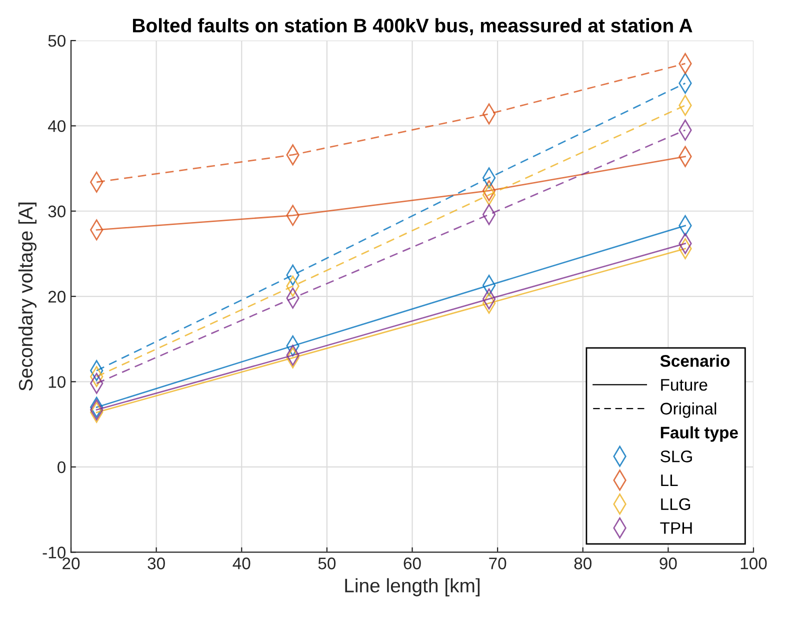 The image size is (789, 624). I want to click on y-axis-title: Secondary voltage [A], so click(27, 296).